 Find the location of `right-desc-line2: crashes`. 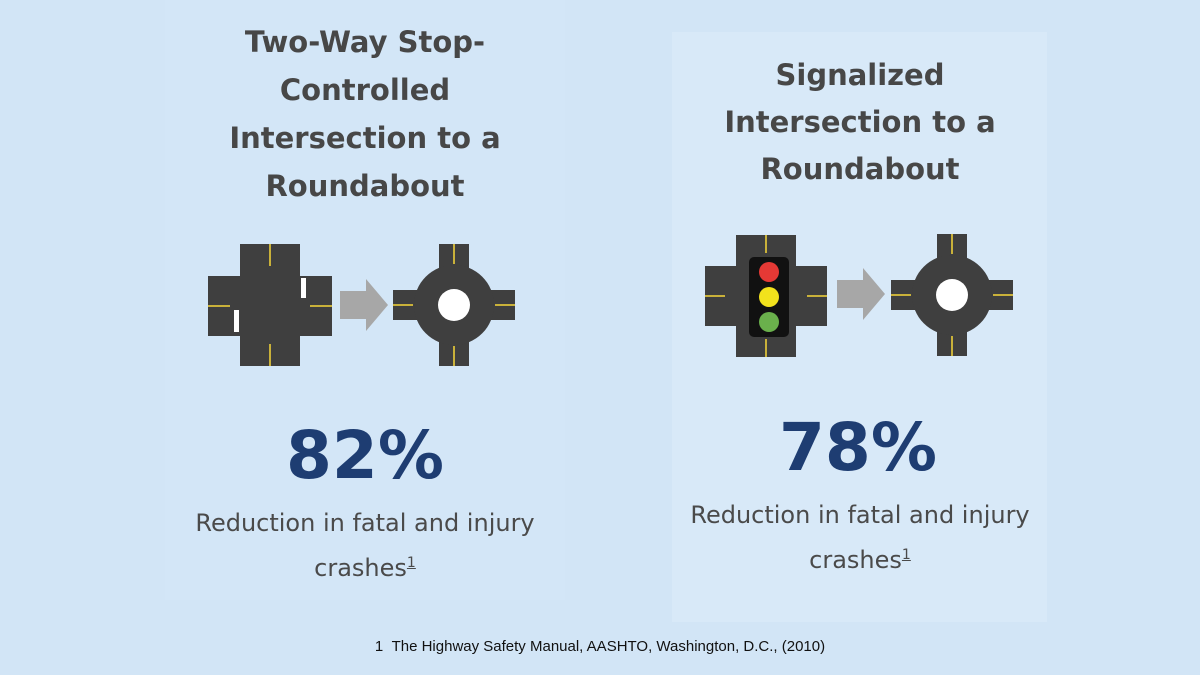

right-desc-line2: crashes is located at coordinates (855, 560).